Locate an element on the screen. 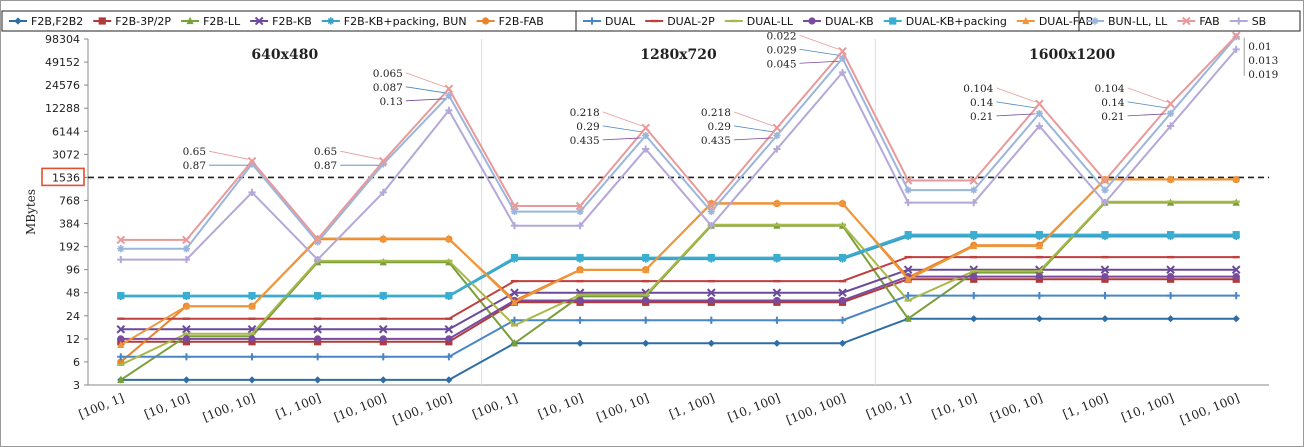 The height and width of the screenshot is (447, 1304). highlighted-tick-box is located at coordinates (63, 177).